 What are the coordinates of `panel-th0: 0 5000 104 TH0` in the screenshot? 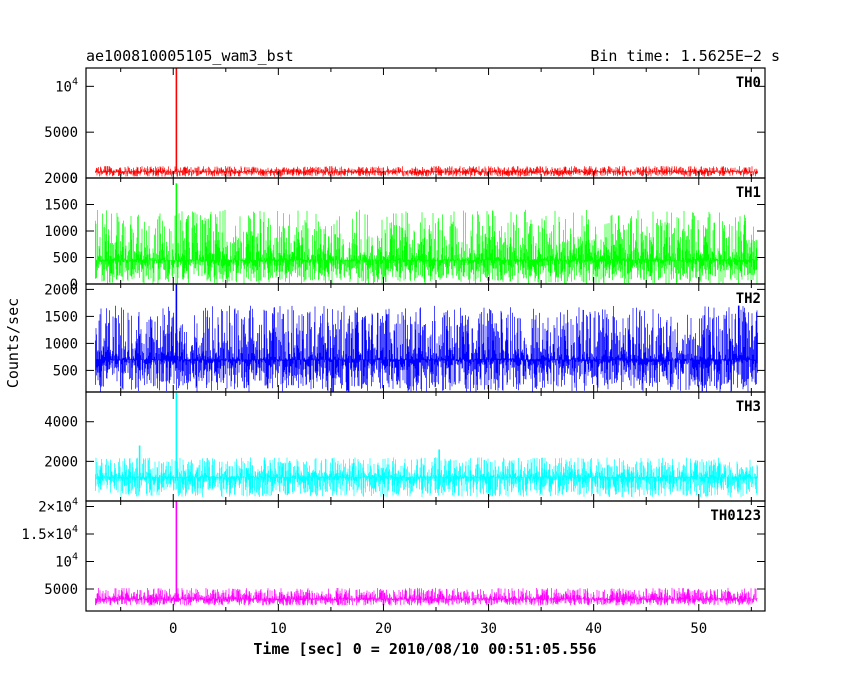 It's located at (405, 127).